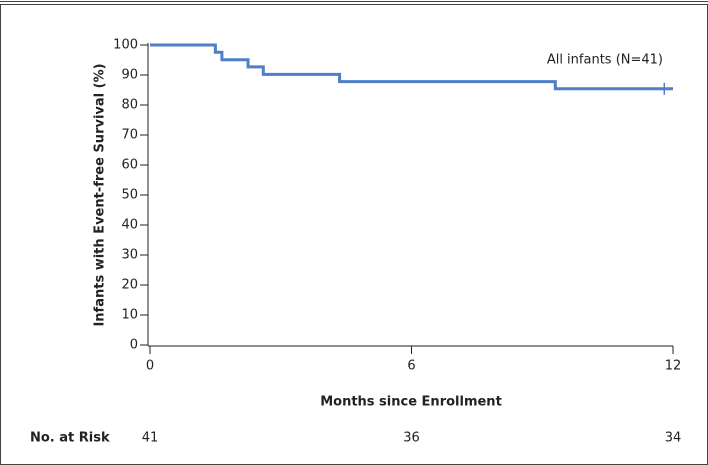 Image resolution: width=708 pixels, height=465 pixels. What do you see at coordinates (411, 438) in the screenshot?
I see `risk-value: 36` at bounding box center [411, 438].